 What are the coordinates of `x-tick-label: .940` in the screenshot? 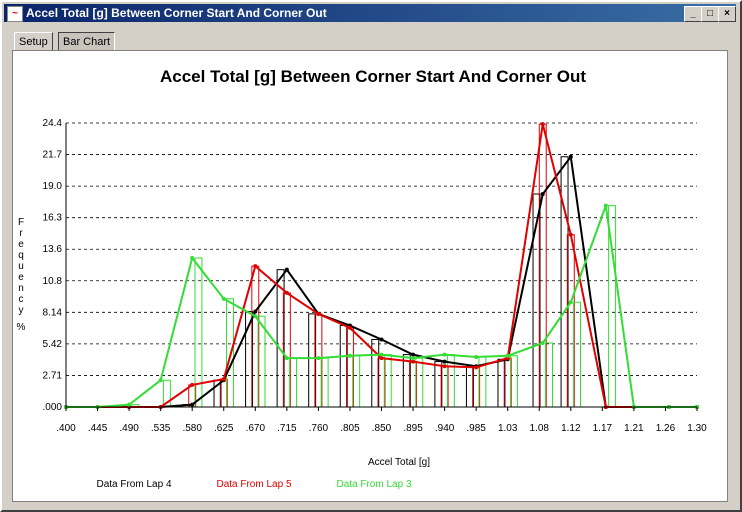 It's located at (445, 428).